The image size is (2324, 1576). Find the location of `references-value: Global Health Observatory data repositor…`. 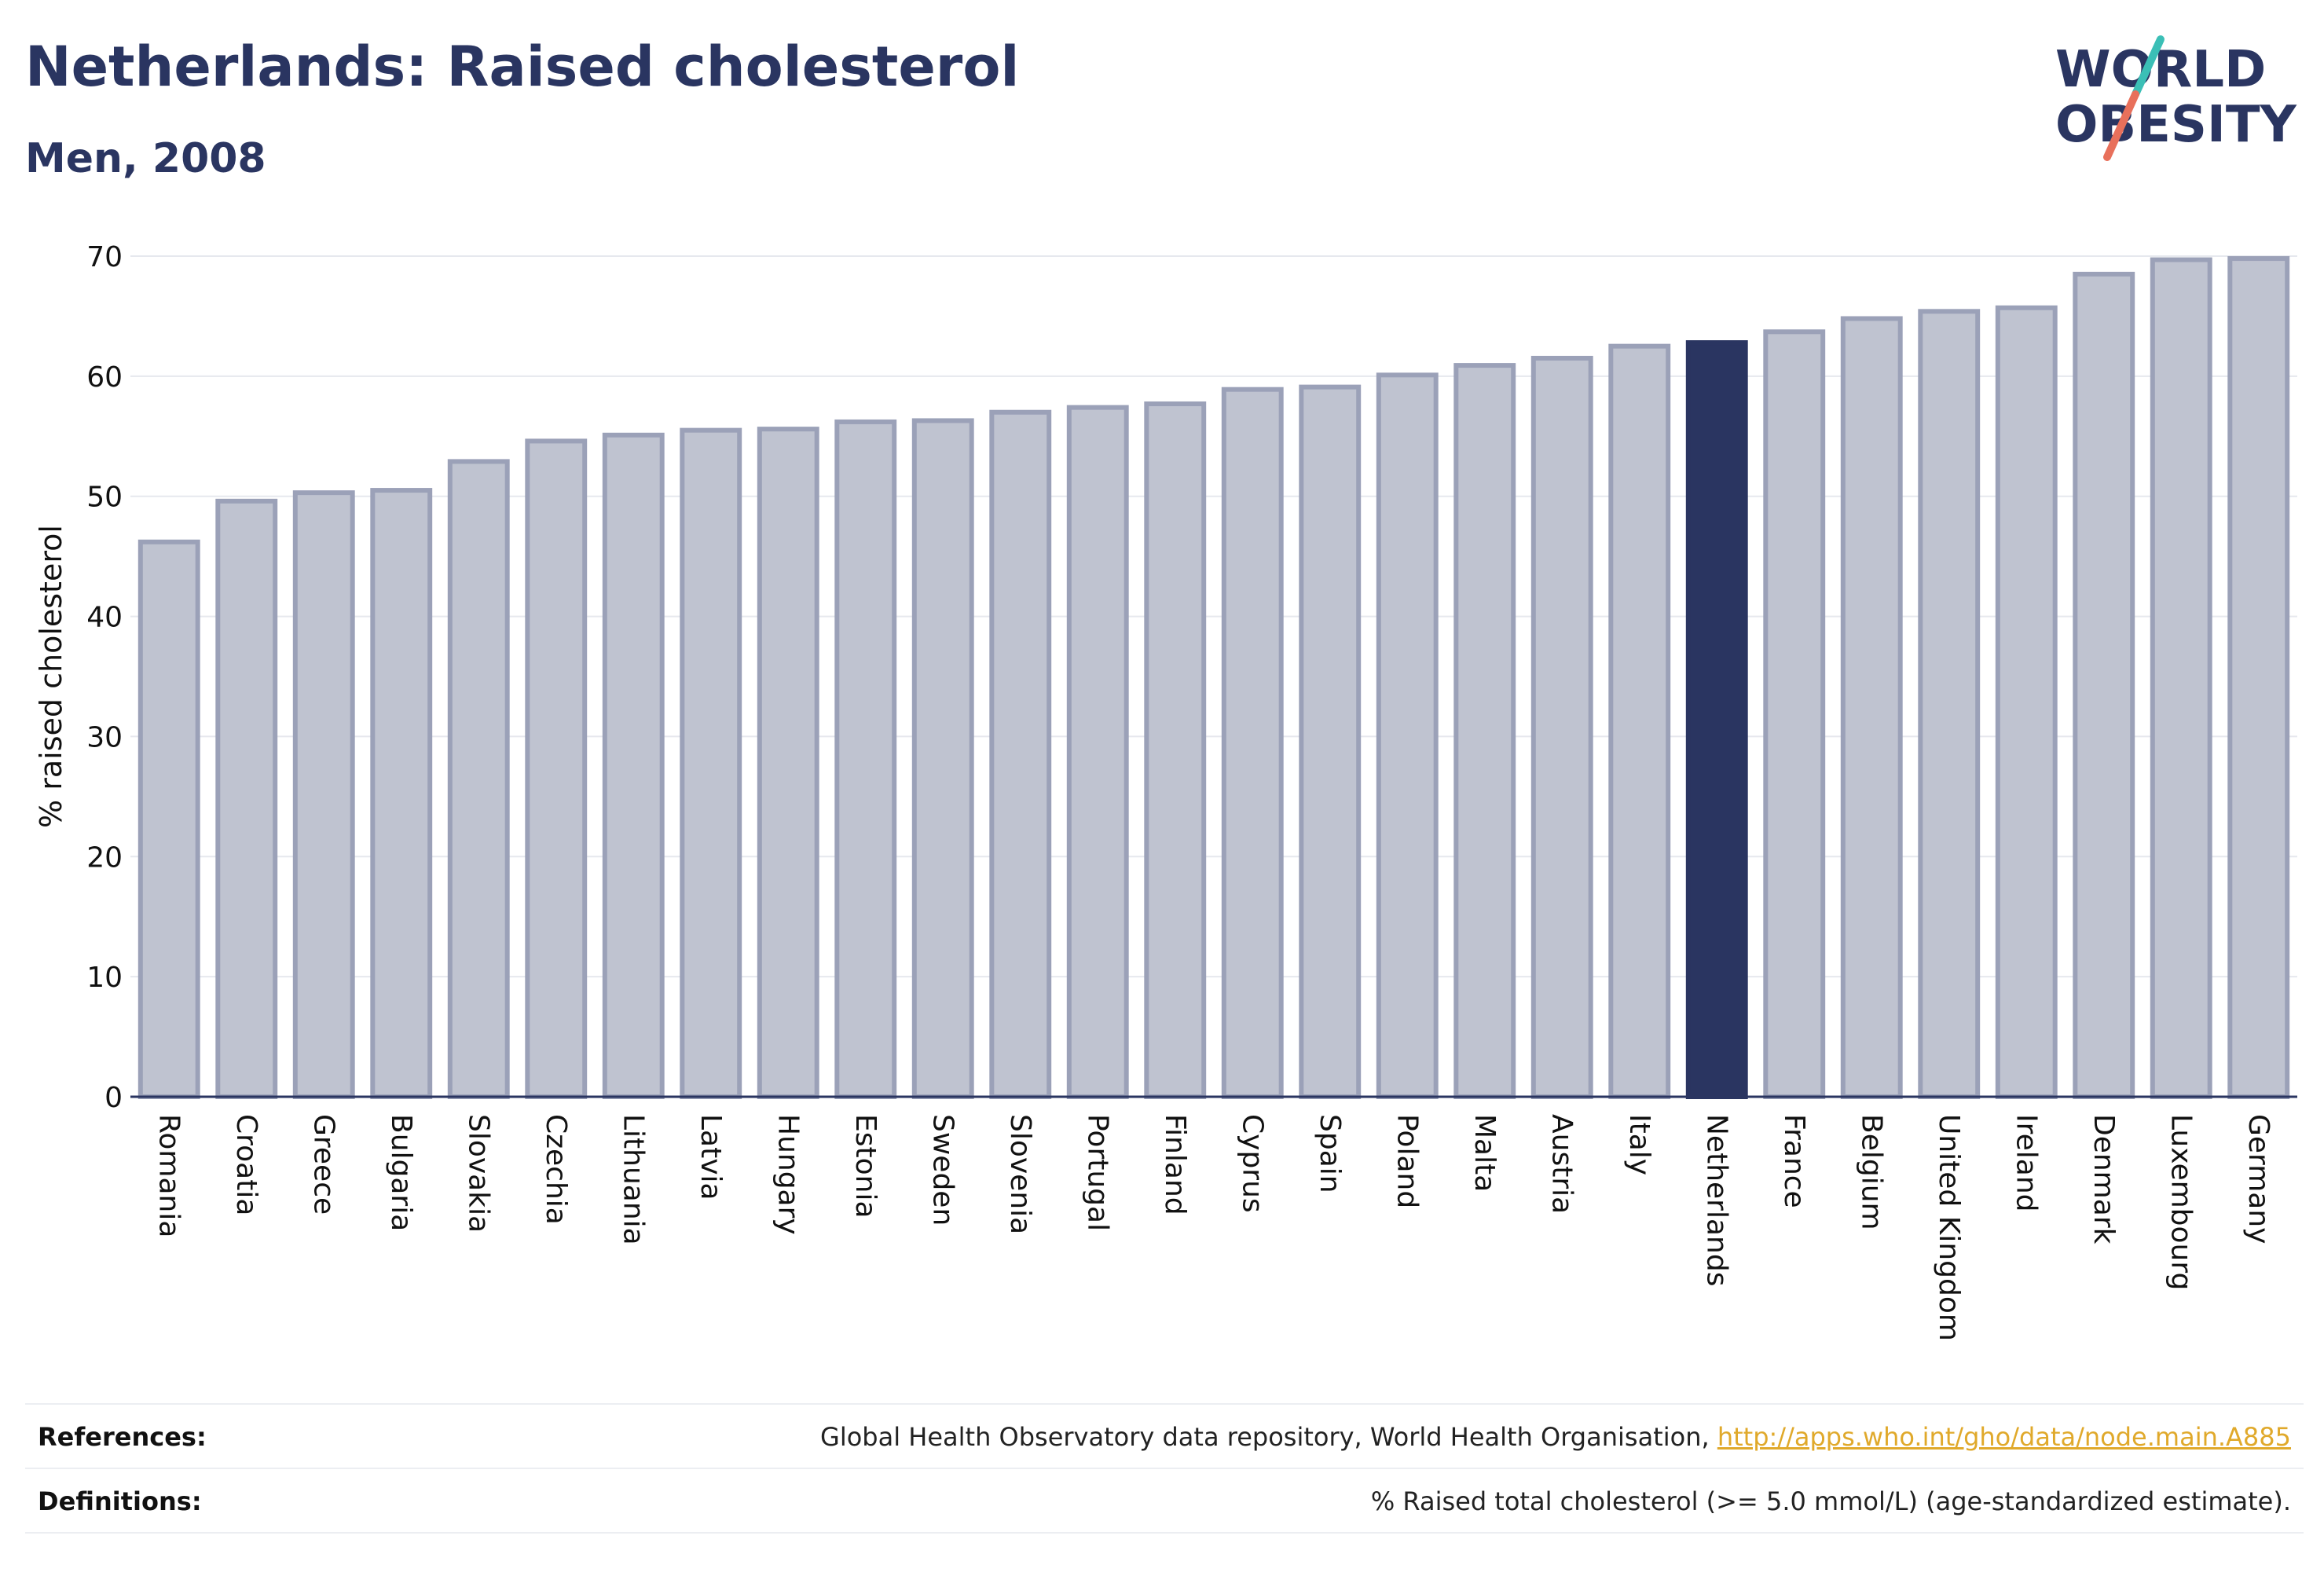

references-value: Global Health Observatory data repositor… is located at coordinates (1555, 1437).